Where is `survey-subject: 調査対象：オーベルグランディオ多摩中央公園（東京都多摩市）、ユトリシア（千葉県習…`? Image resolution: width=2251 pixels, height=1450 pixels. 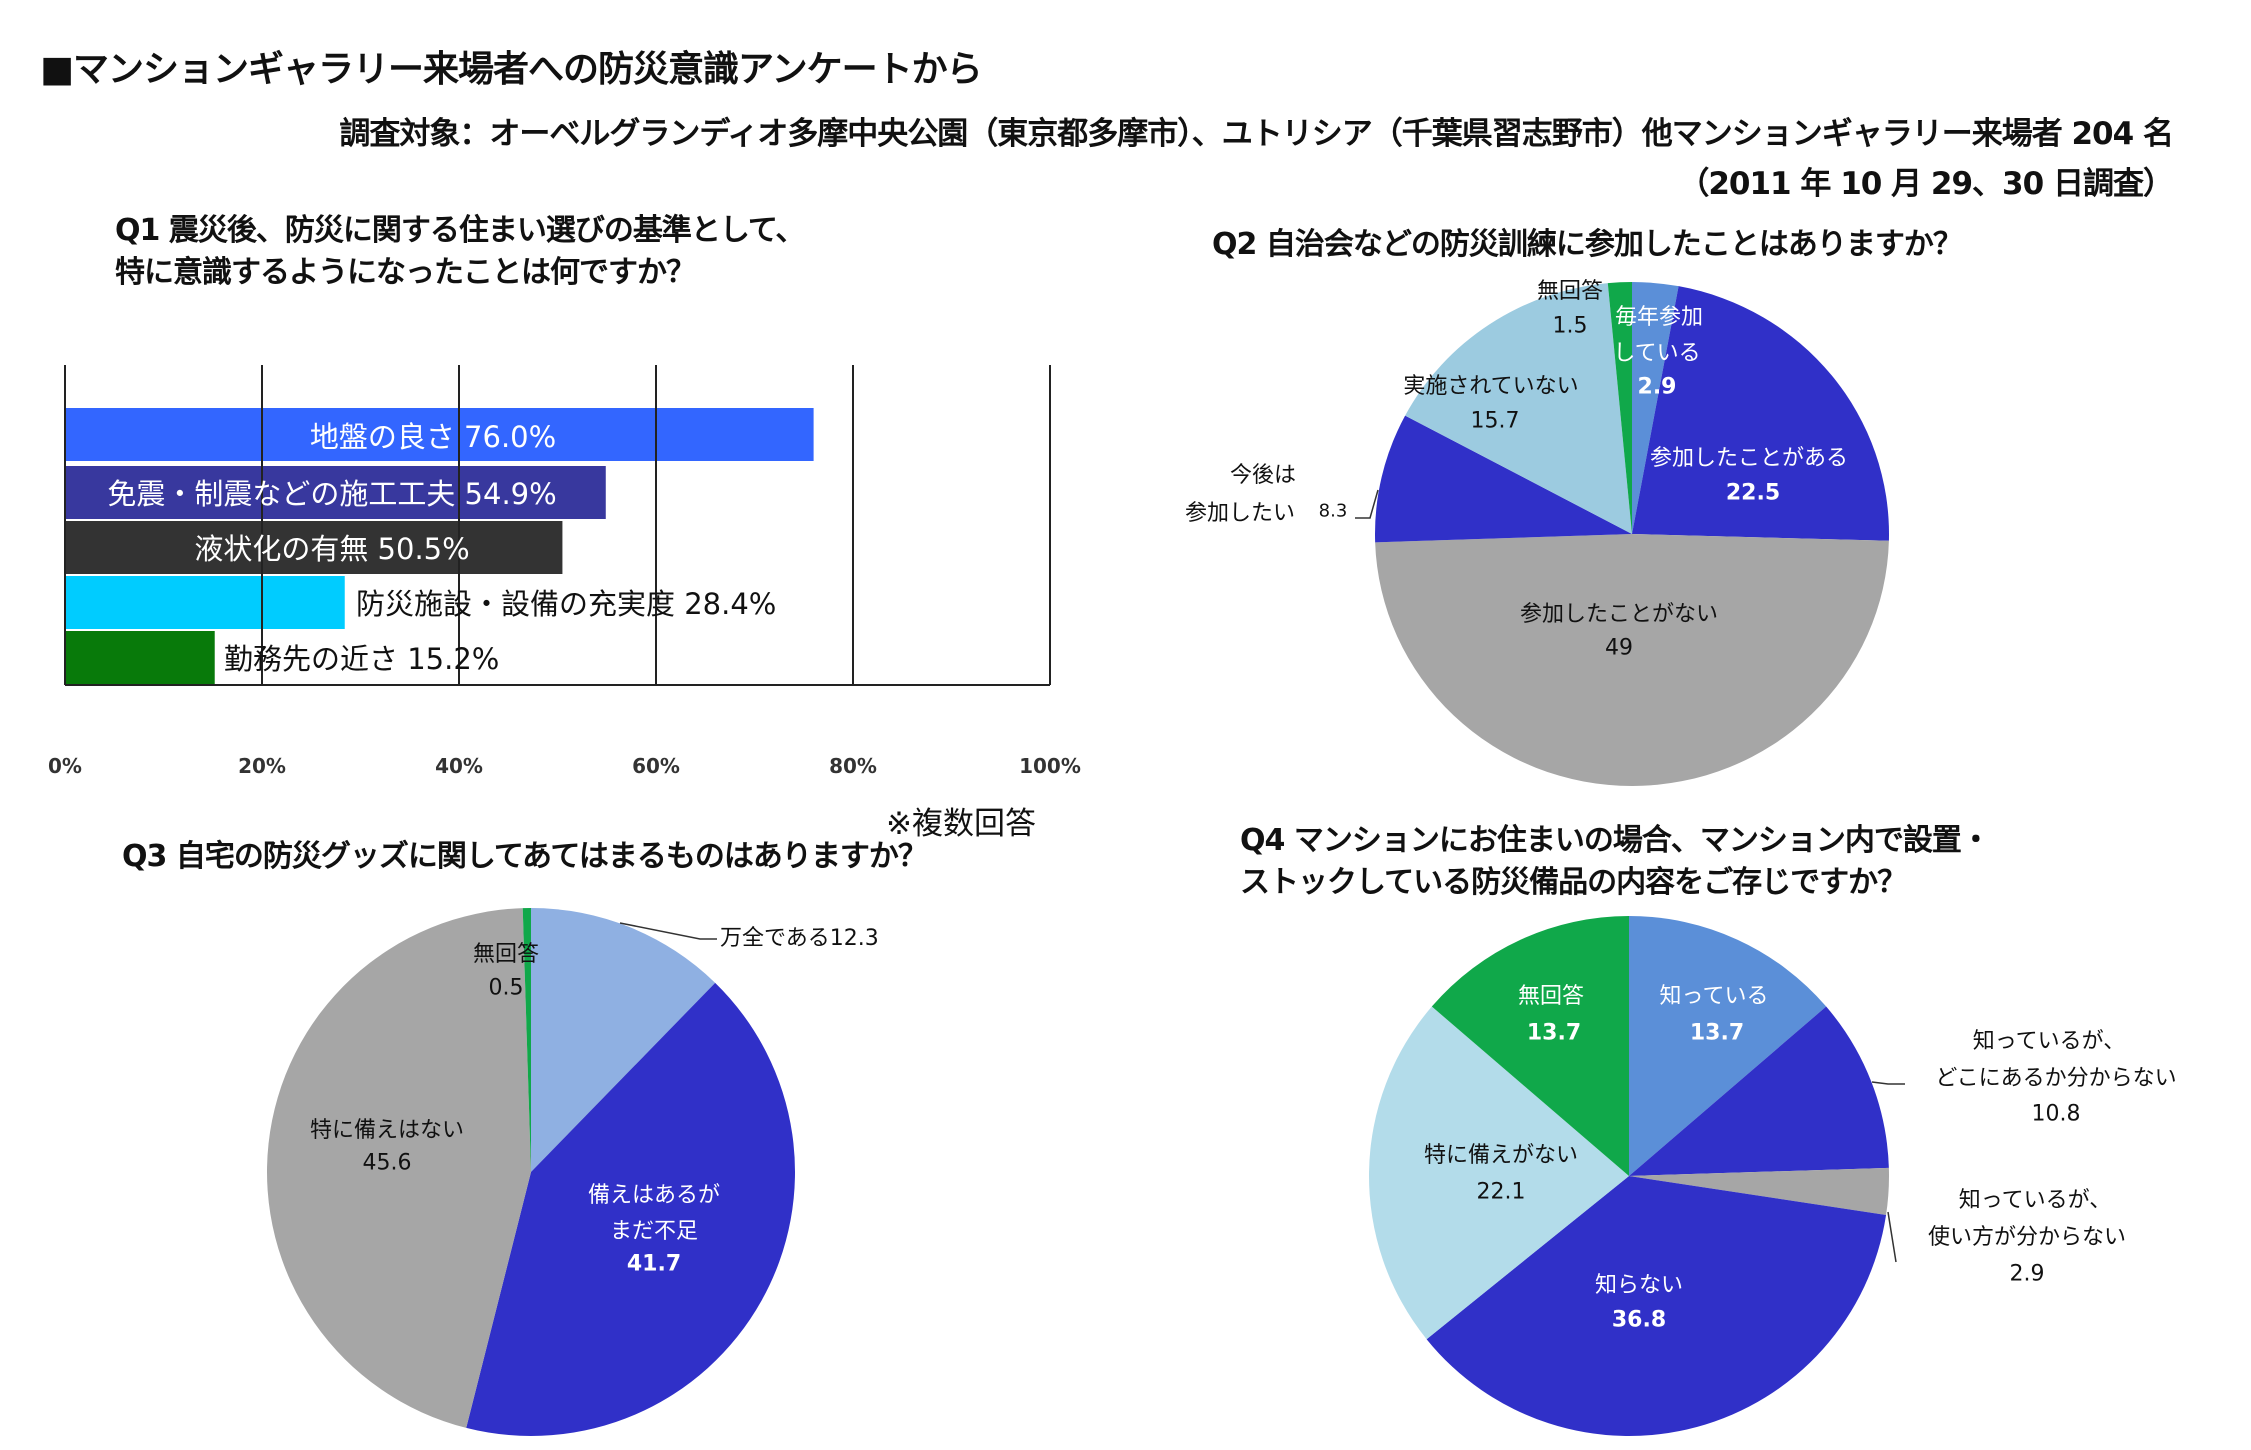 survey-subject: 調査対象：オーベルグランディオ多摩中央公園（東京都多摩市）、ユトリシア（千葉県習… is located at coordinates (1256, 134).